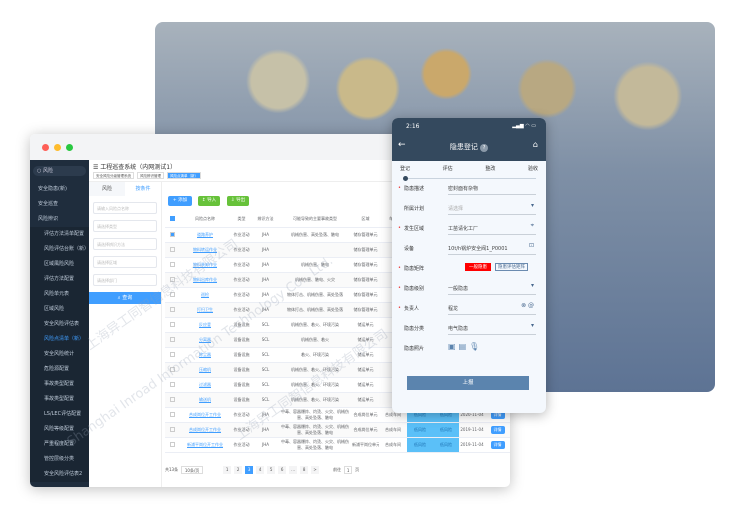 The width and height of the screenshot is (738, 519). Describe the element at coordinates (227, 470) in the screenshot. I see `page-button: 1` at that location.